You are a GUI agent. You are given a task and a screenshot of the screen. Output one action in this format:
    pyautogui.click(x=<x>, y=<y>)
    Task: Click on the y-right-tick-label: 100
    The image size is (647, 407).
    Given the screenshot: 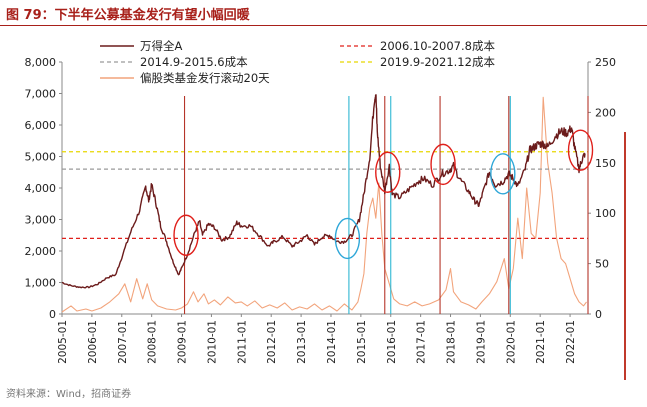 What is the action you would take?
    pyautogui.click(x=605, y=213)
    